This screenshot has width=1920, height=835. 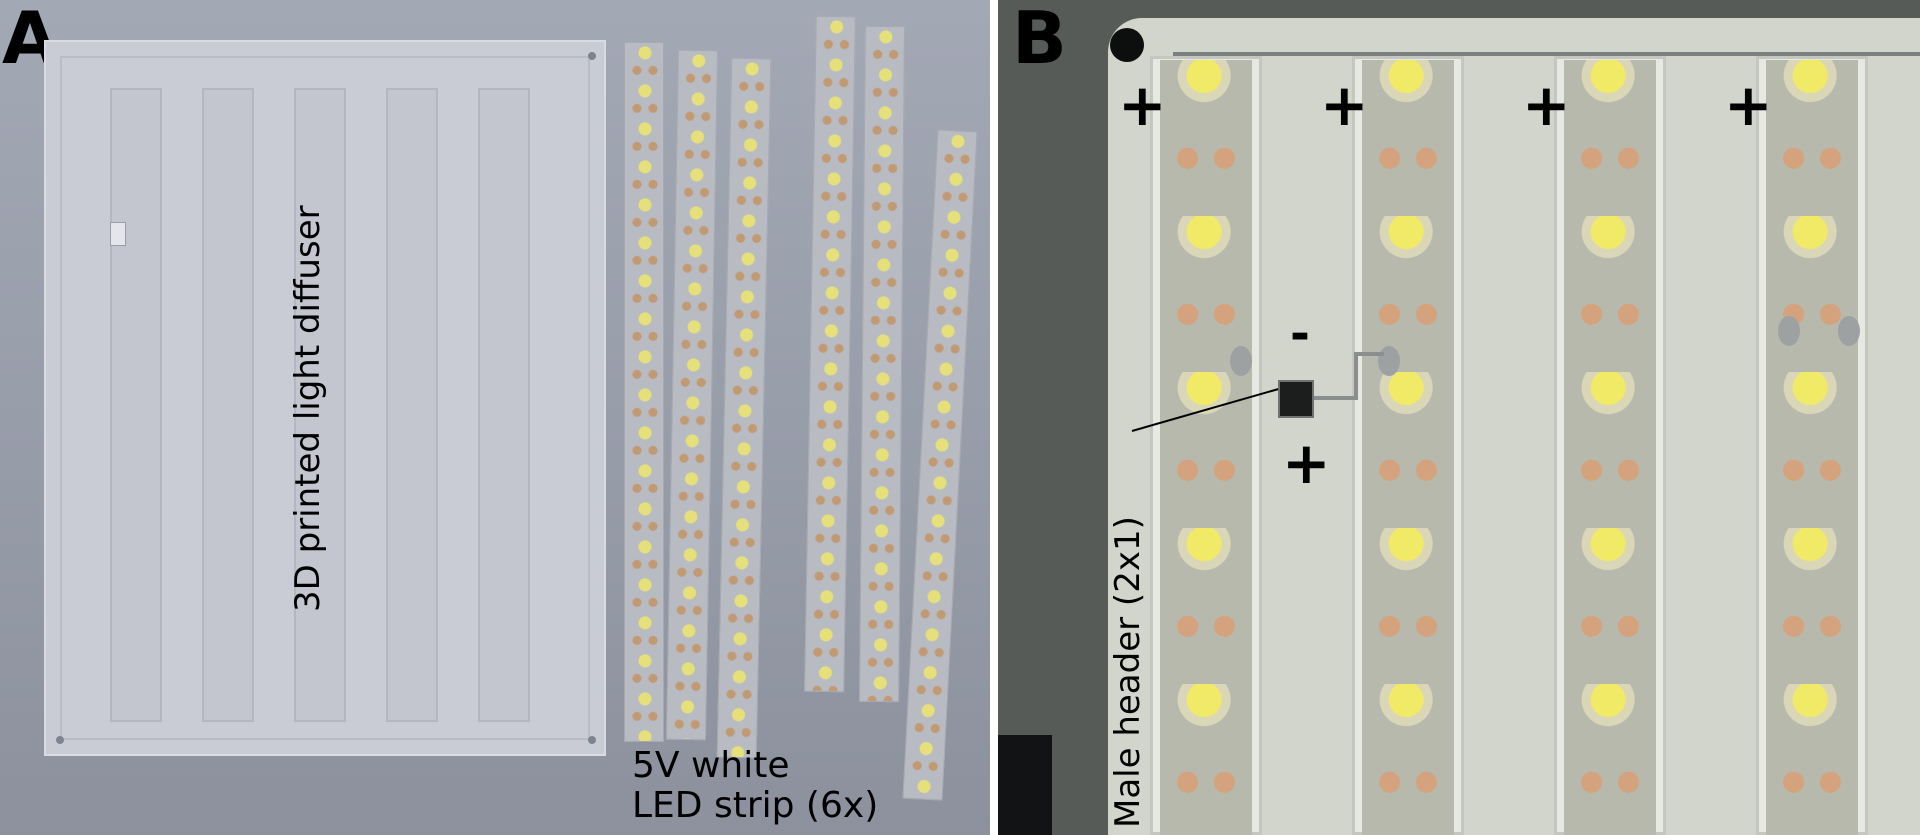 What do you see at coordinates (1546, 54) in the screenshot?
I see `power-wire` at bounding box center [1546, 54].